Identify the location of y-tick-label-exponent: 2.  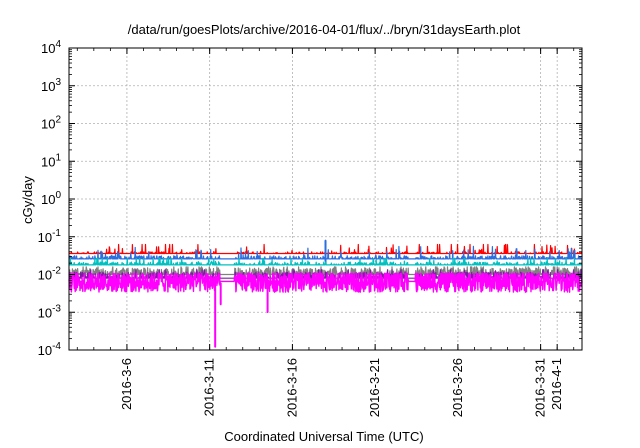
(58, 120).